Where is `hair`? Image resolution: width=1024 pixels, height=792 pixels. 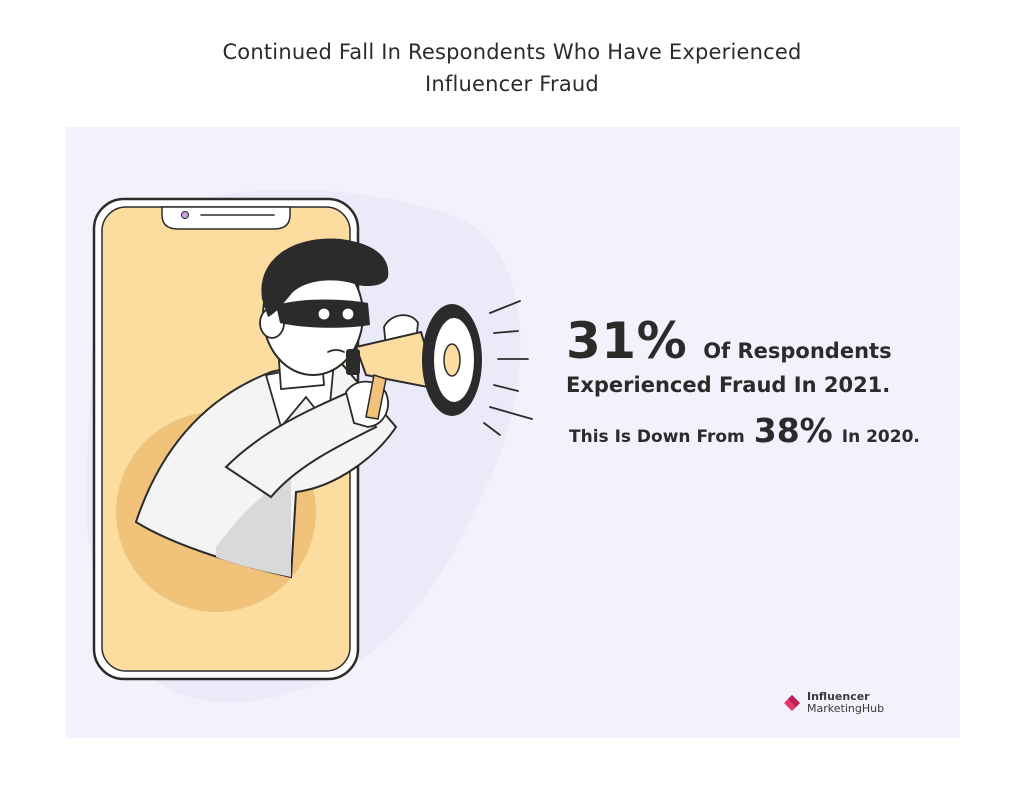 hair is located at coordinates (325, 277).